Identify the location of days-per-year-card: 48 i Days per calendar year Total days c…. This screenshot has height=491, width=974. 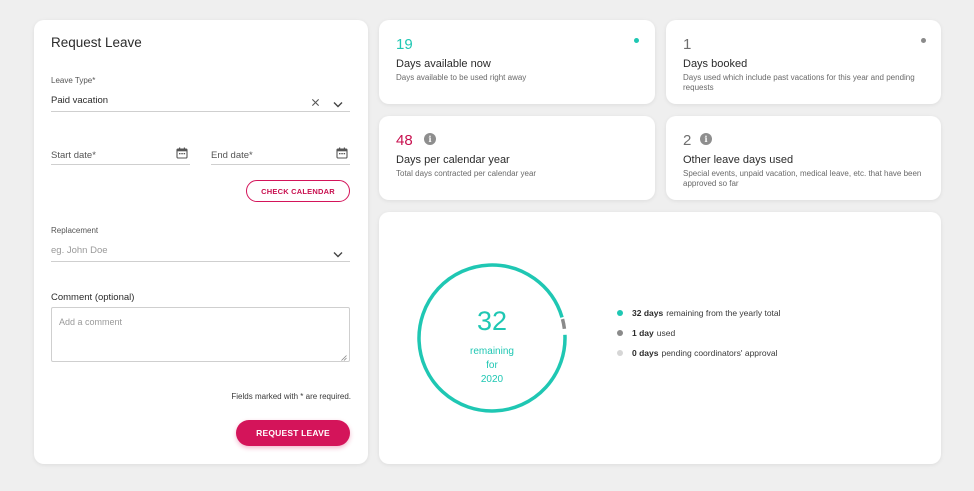
(517, 158).